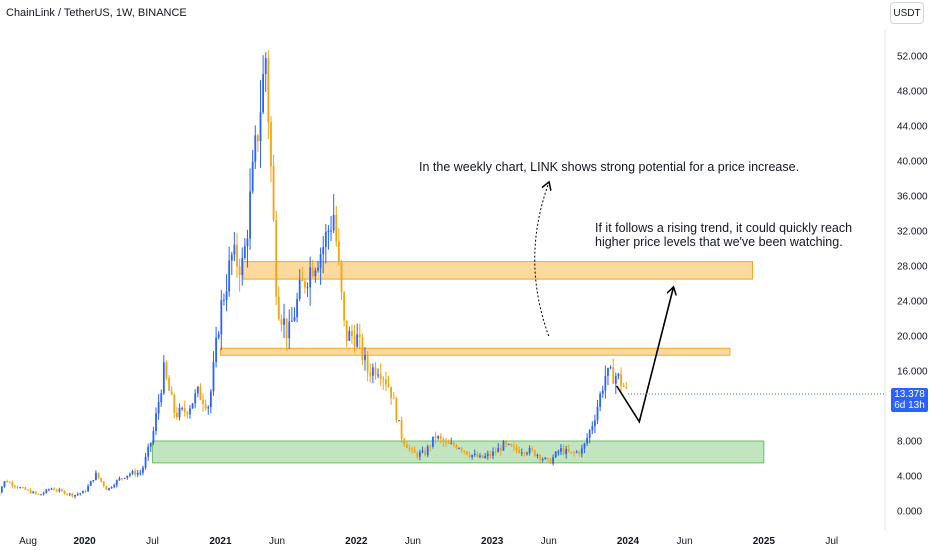 Image resolution: width=932 pixels, height=550 pixels. Describe the element at coordinates (909, 512) in the screenshot. I see `y-tick-label: 0.000` at that location.